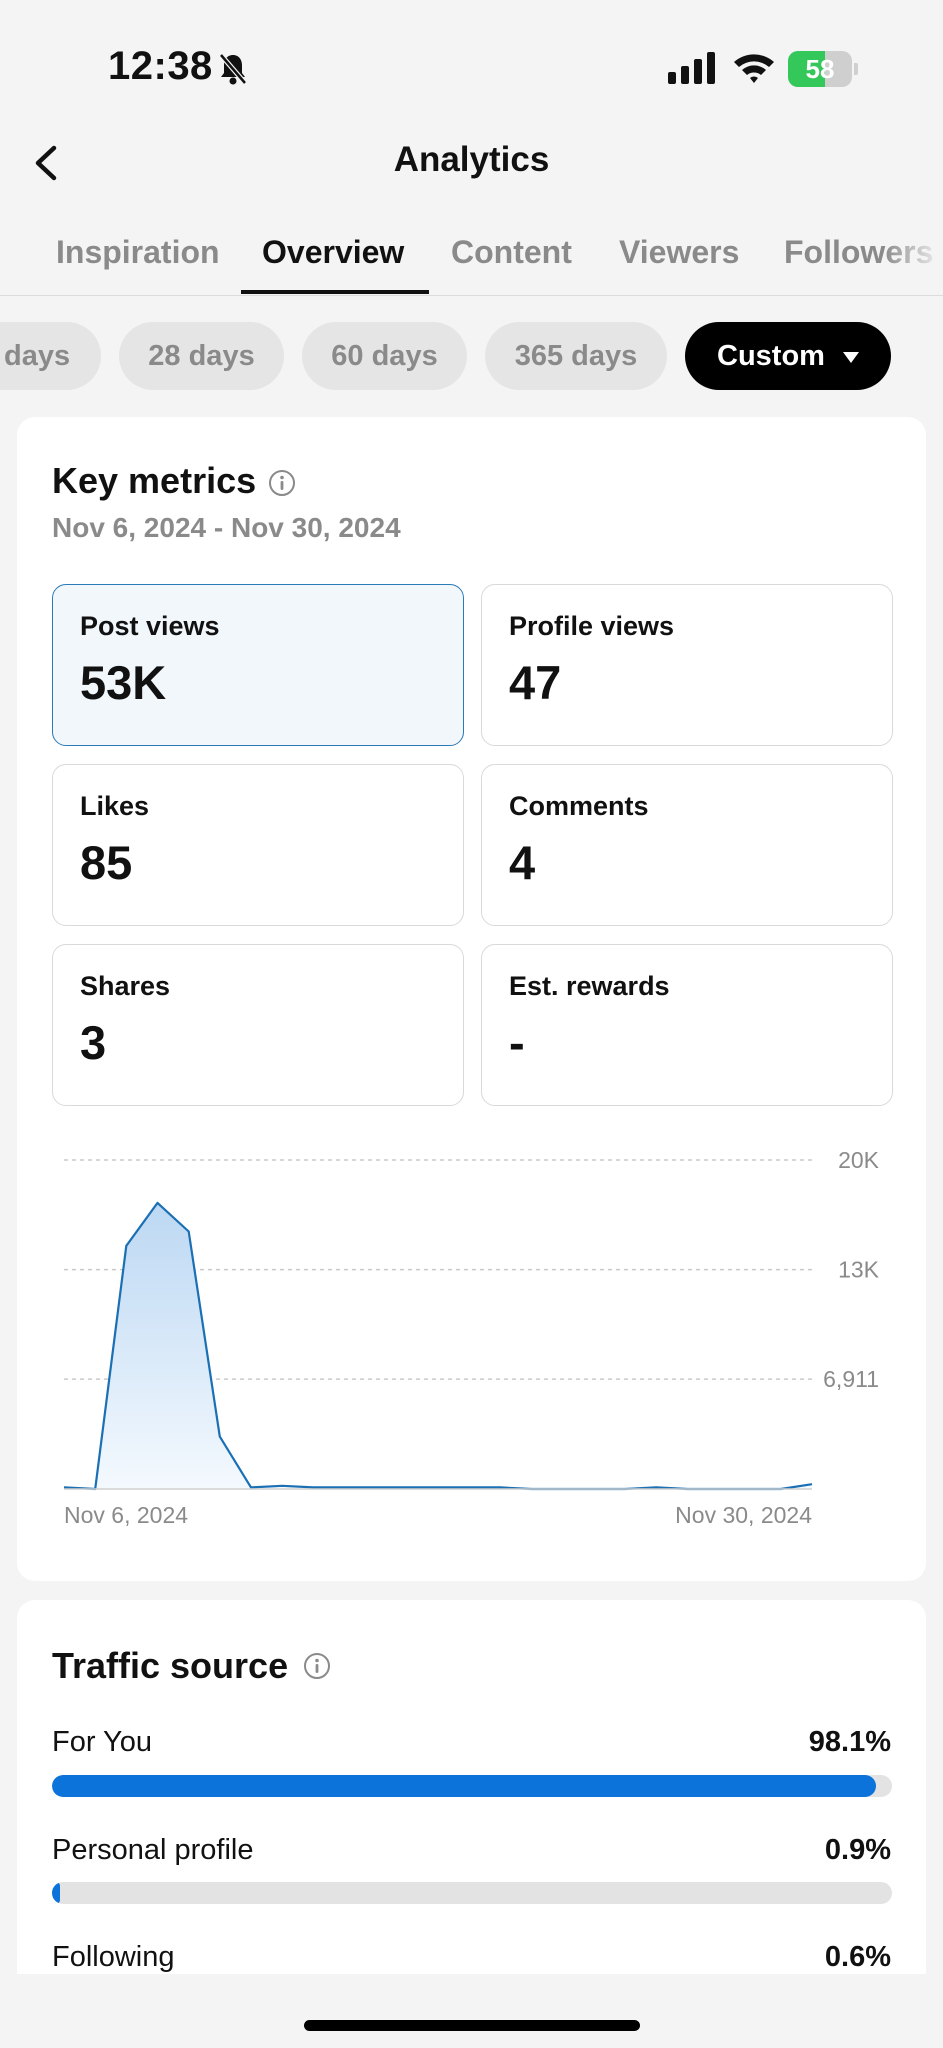  What do you see at coordinates (857, 1850) in the screenshot?
I see `traffic-source-percent: 0.9%` at bounding box center [857, 1850].